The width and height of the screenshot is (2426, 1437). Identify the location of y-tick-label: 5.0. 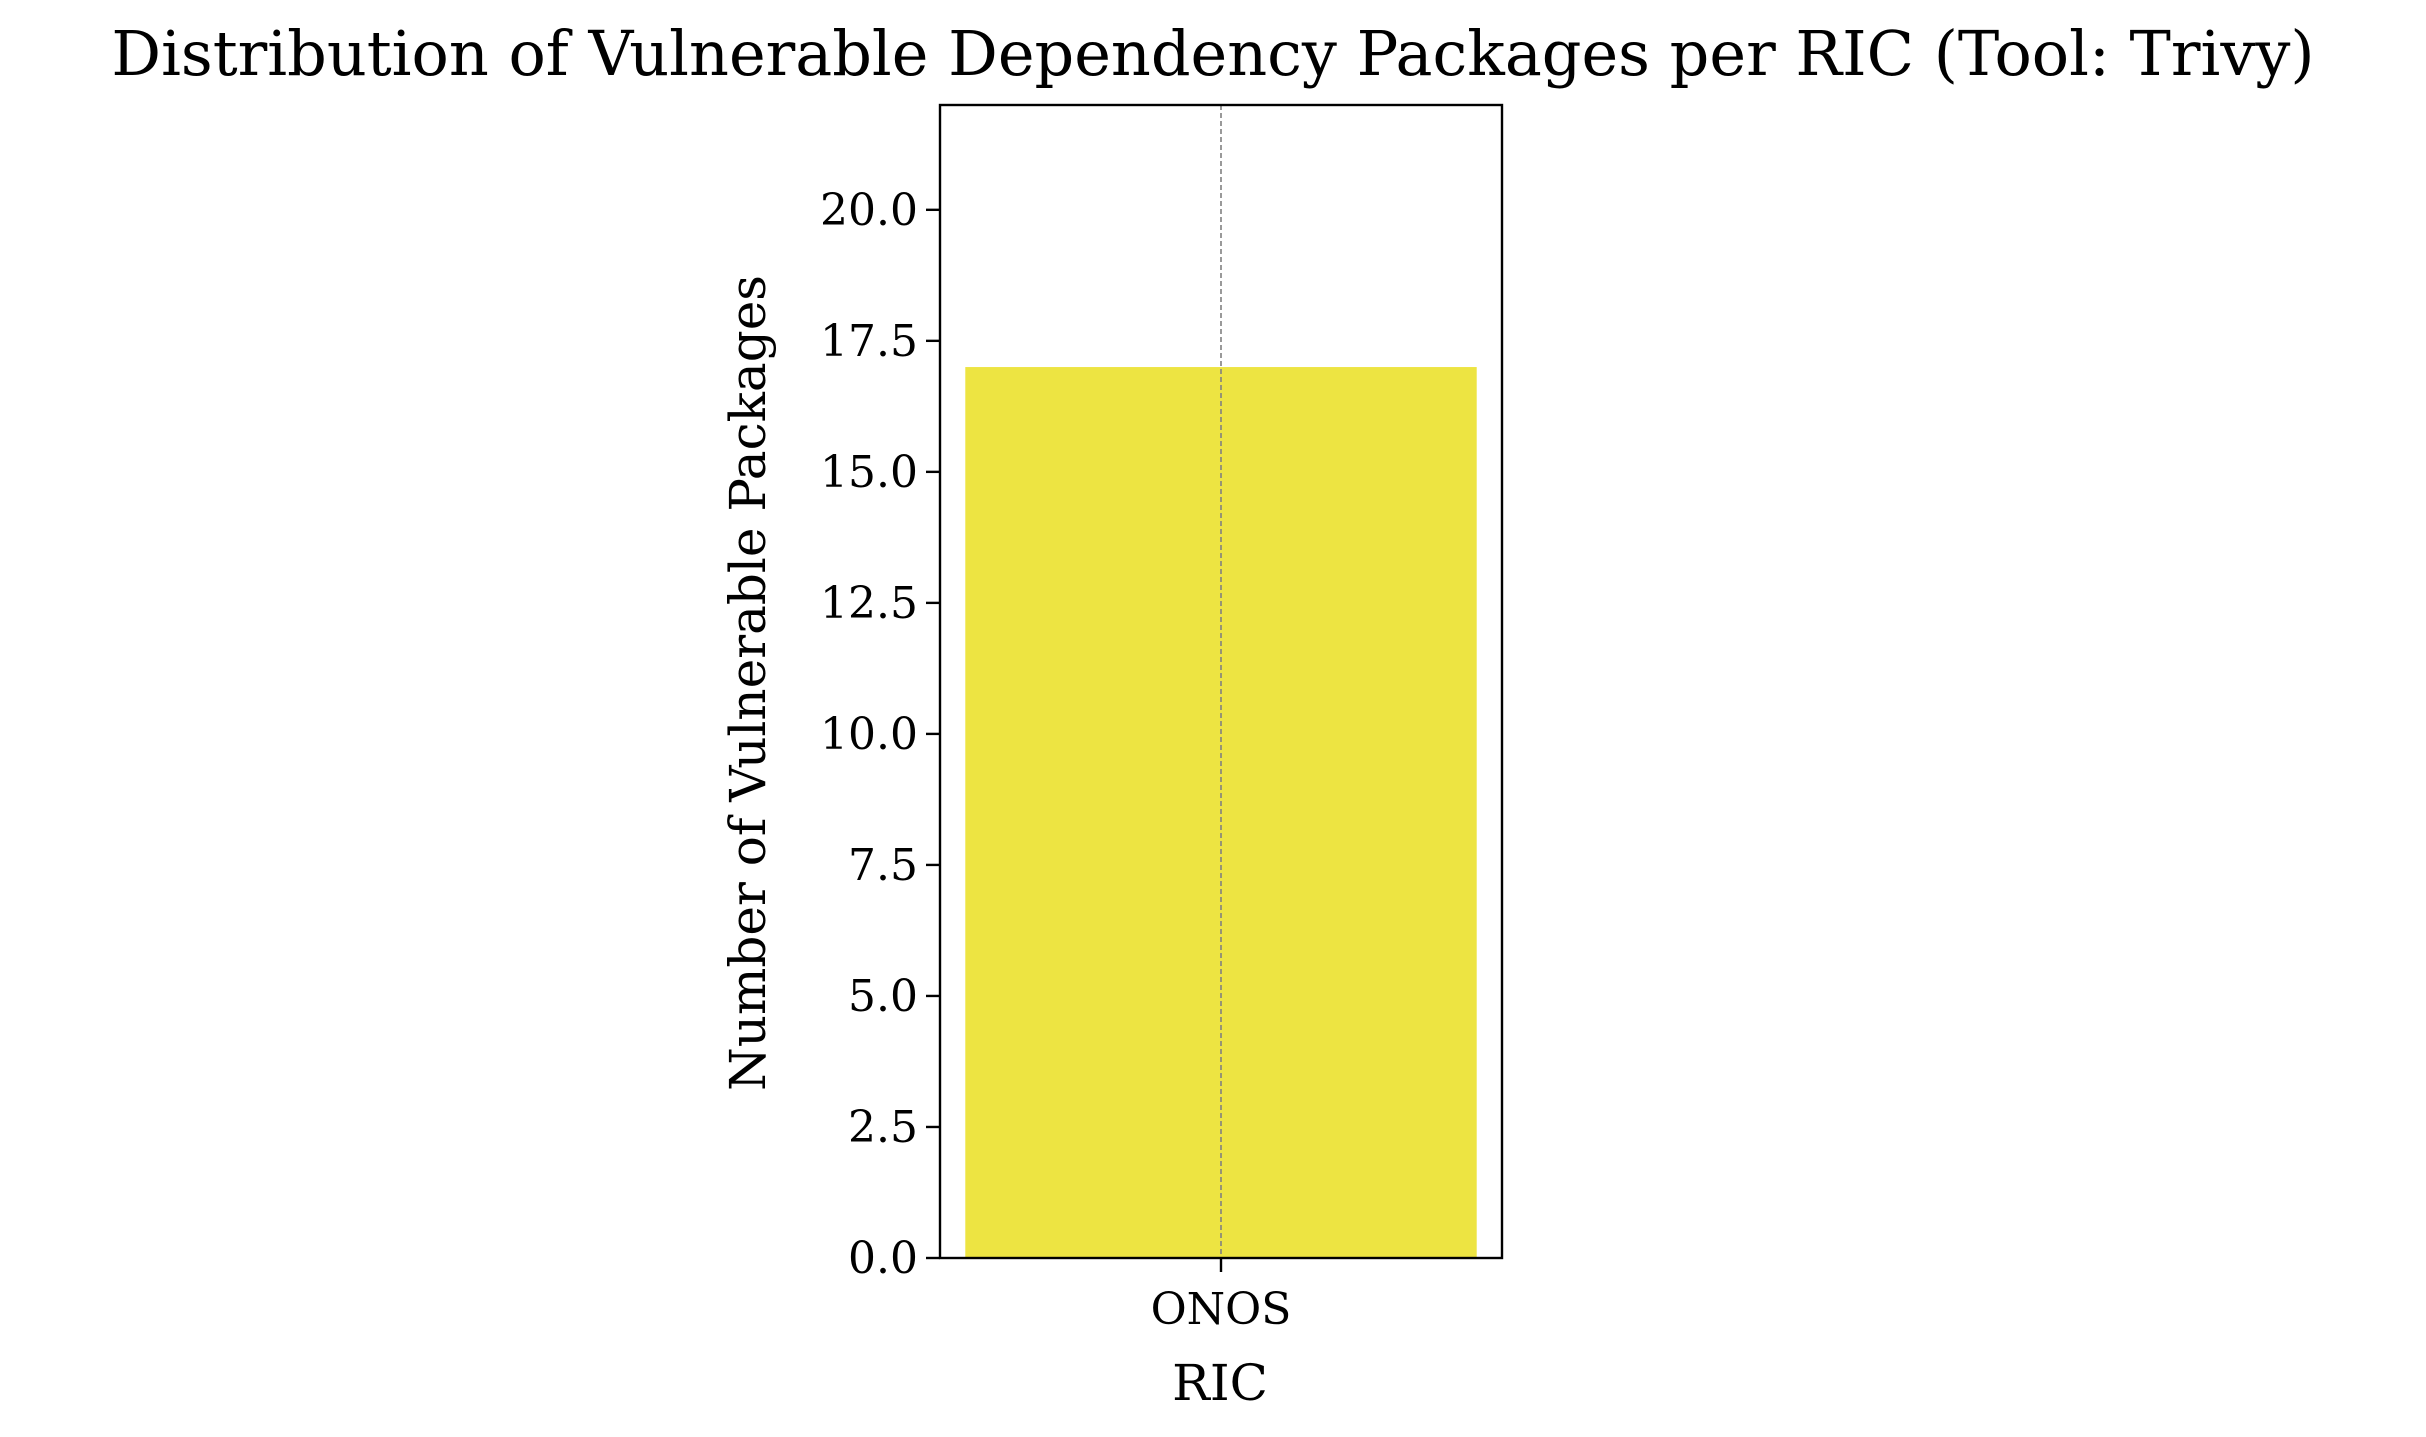
(883, 996).